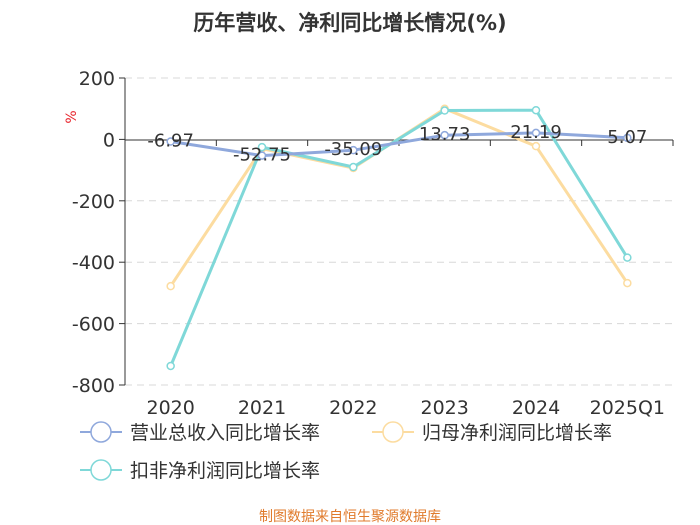 The height and width of the screenshot is (525, 700). I want to click on data-label: -35.09, so click(353, 149).